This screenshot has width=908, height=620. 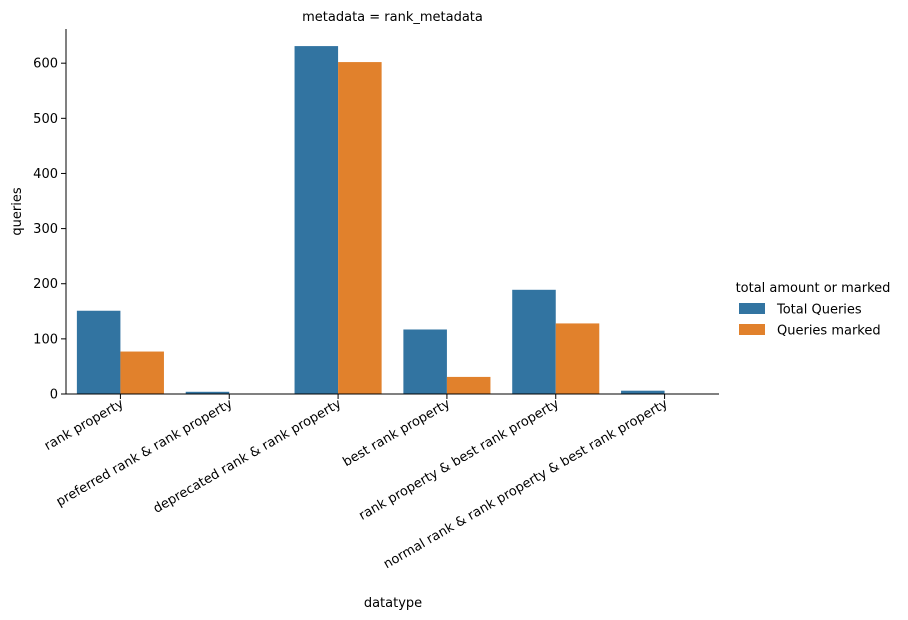 I want to click on x-tick-label: deprecated rank & rank property, so click(x=248, y=456).